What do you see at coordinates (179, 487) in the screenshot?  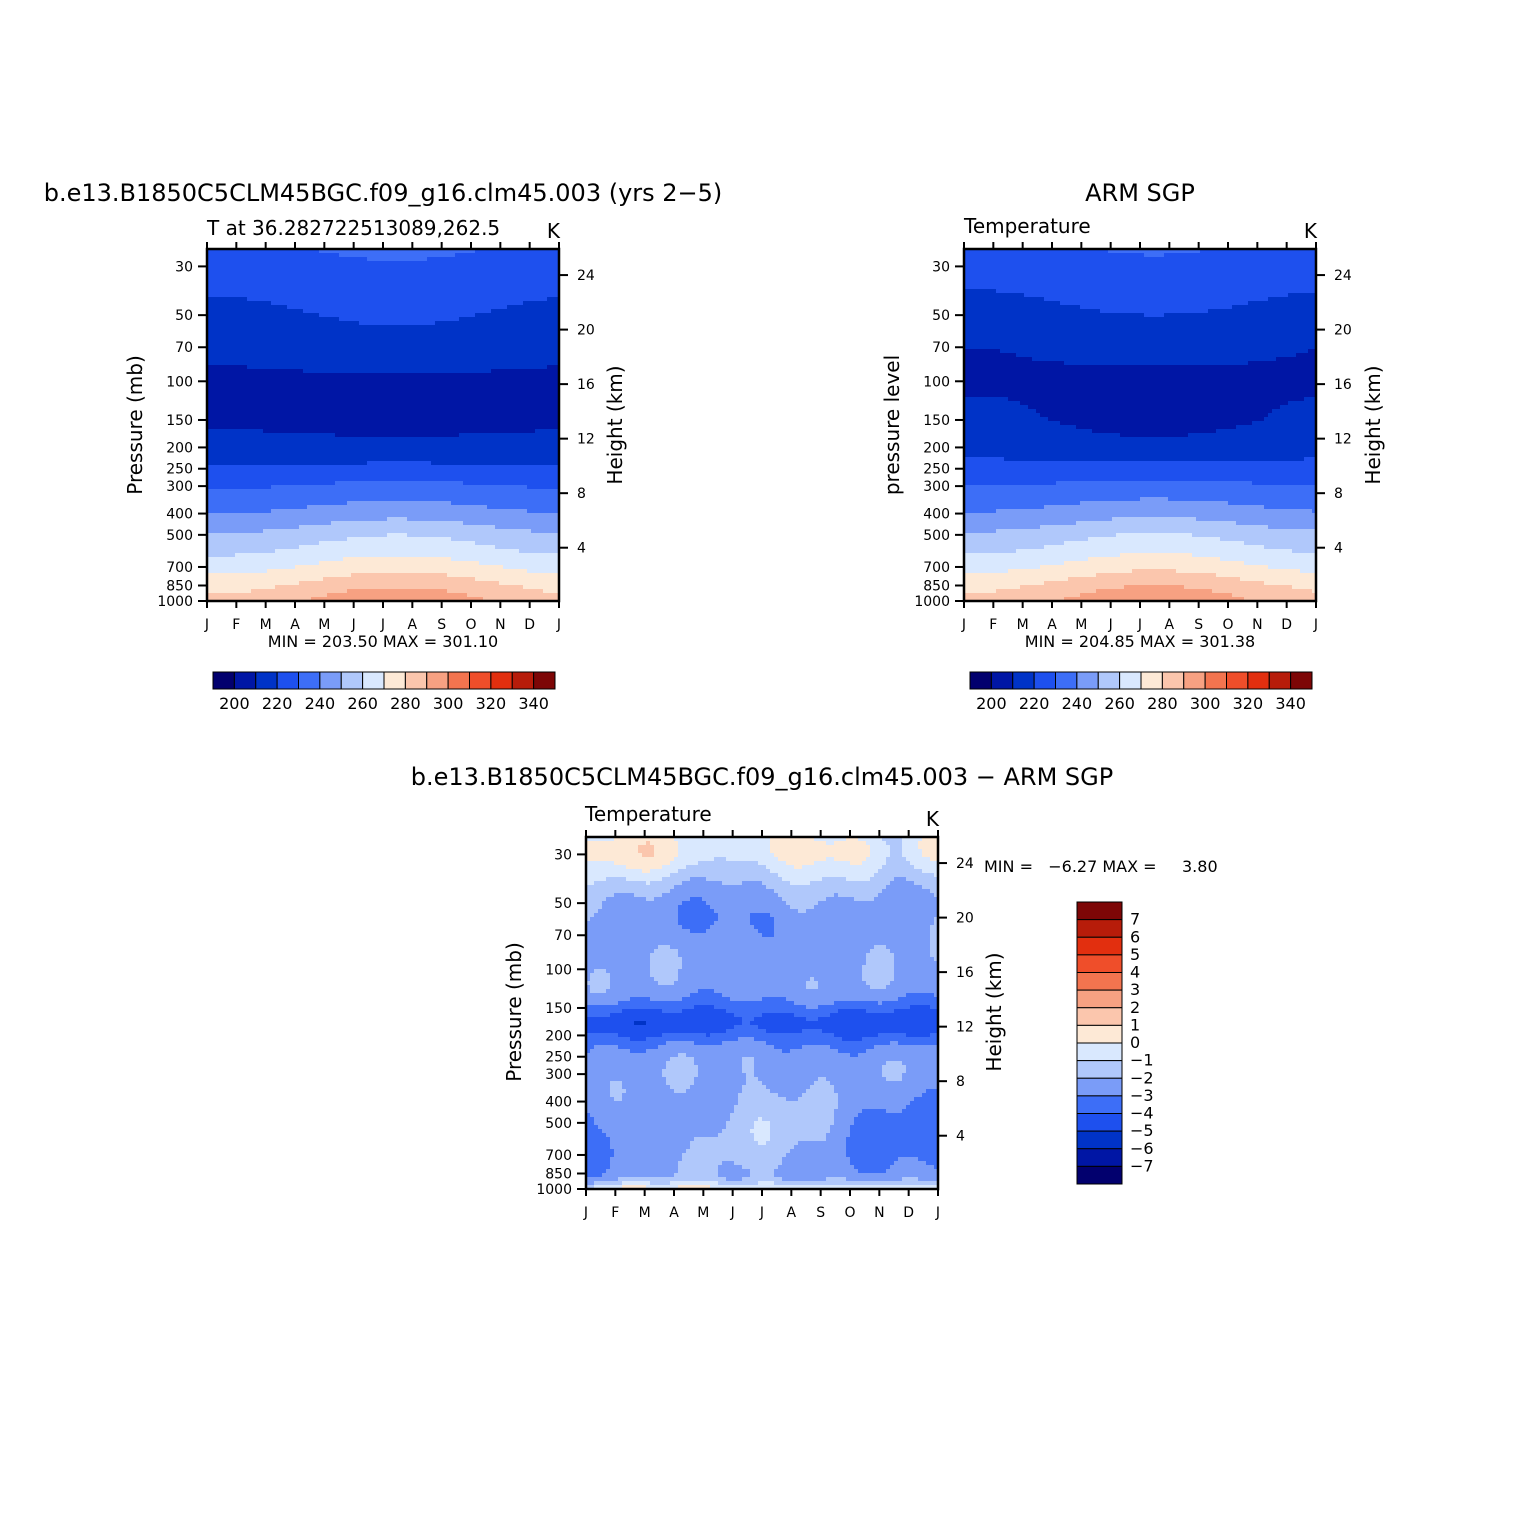 I see `y-tick-label: 300` at bounding box center [179, 487].